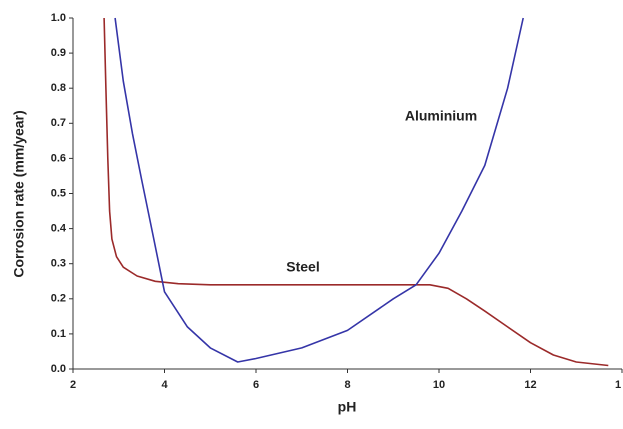 This screenshot has width=623, height=429. What do you see at coordinates (73, 385) in the screenshot?
I see `x-tick-label: 2` at bounding box center [73, 385].